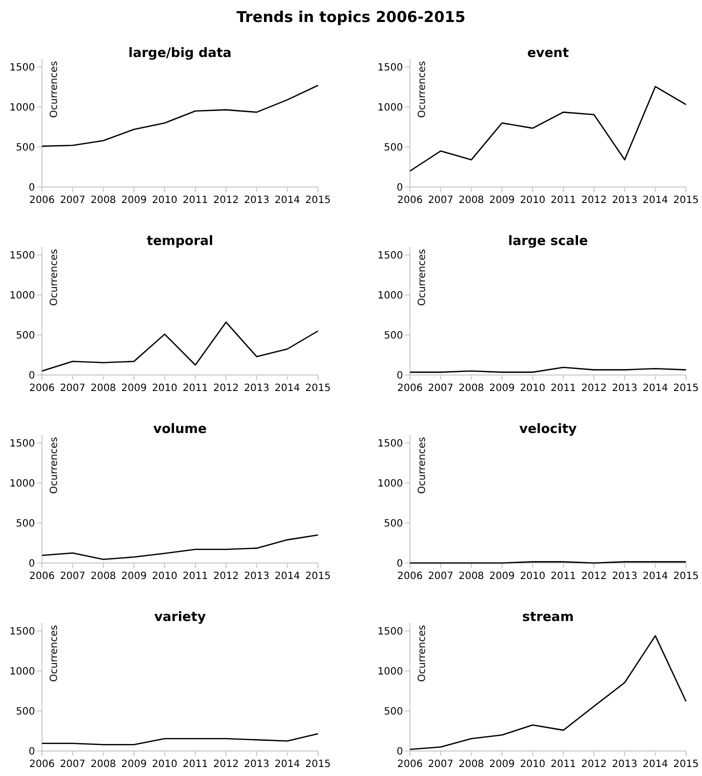  What do you see at coordinates (180, 617) in the screenshot?
I see `chart-title: variety` at bounding box center [180, 617].